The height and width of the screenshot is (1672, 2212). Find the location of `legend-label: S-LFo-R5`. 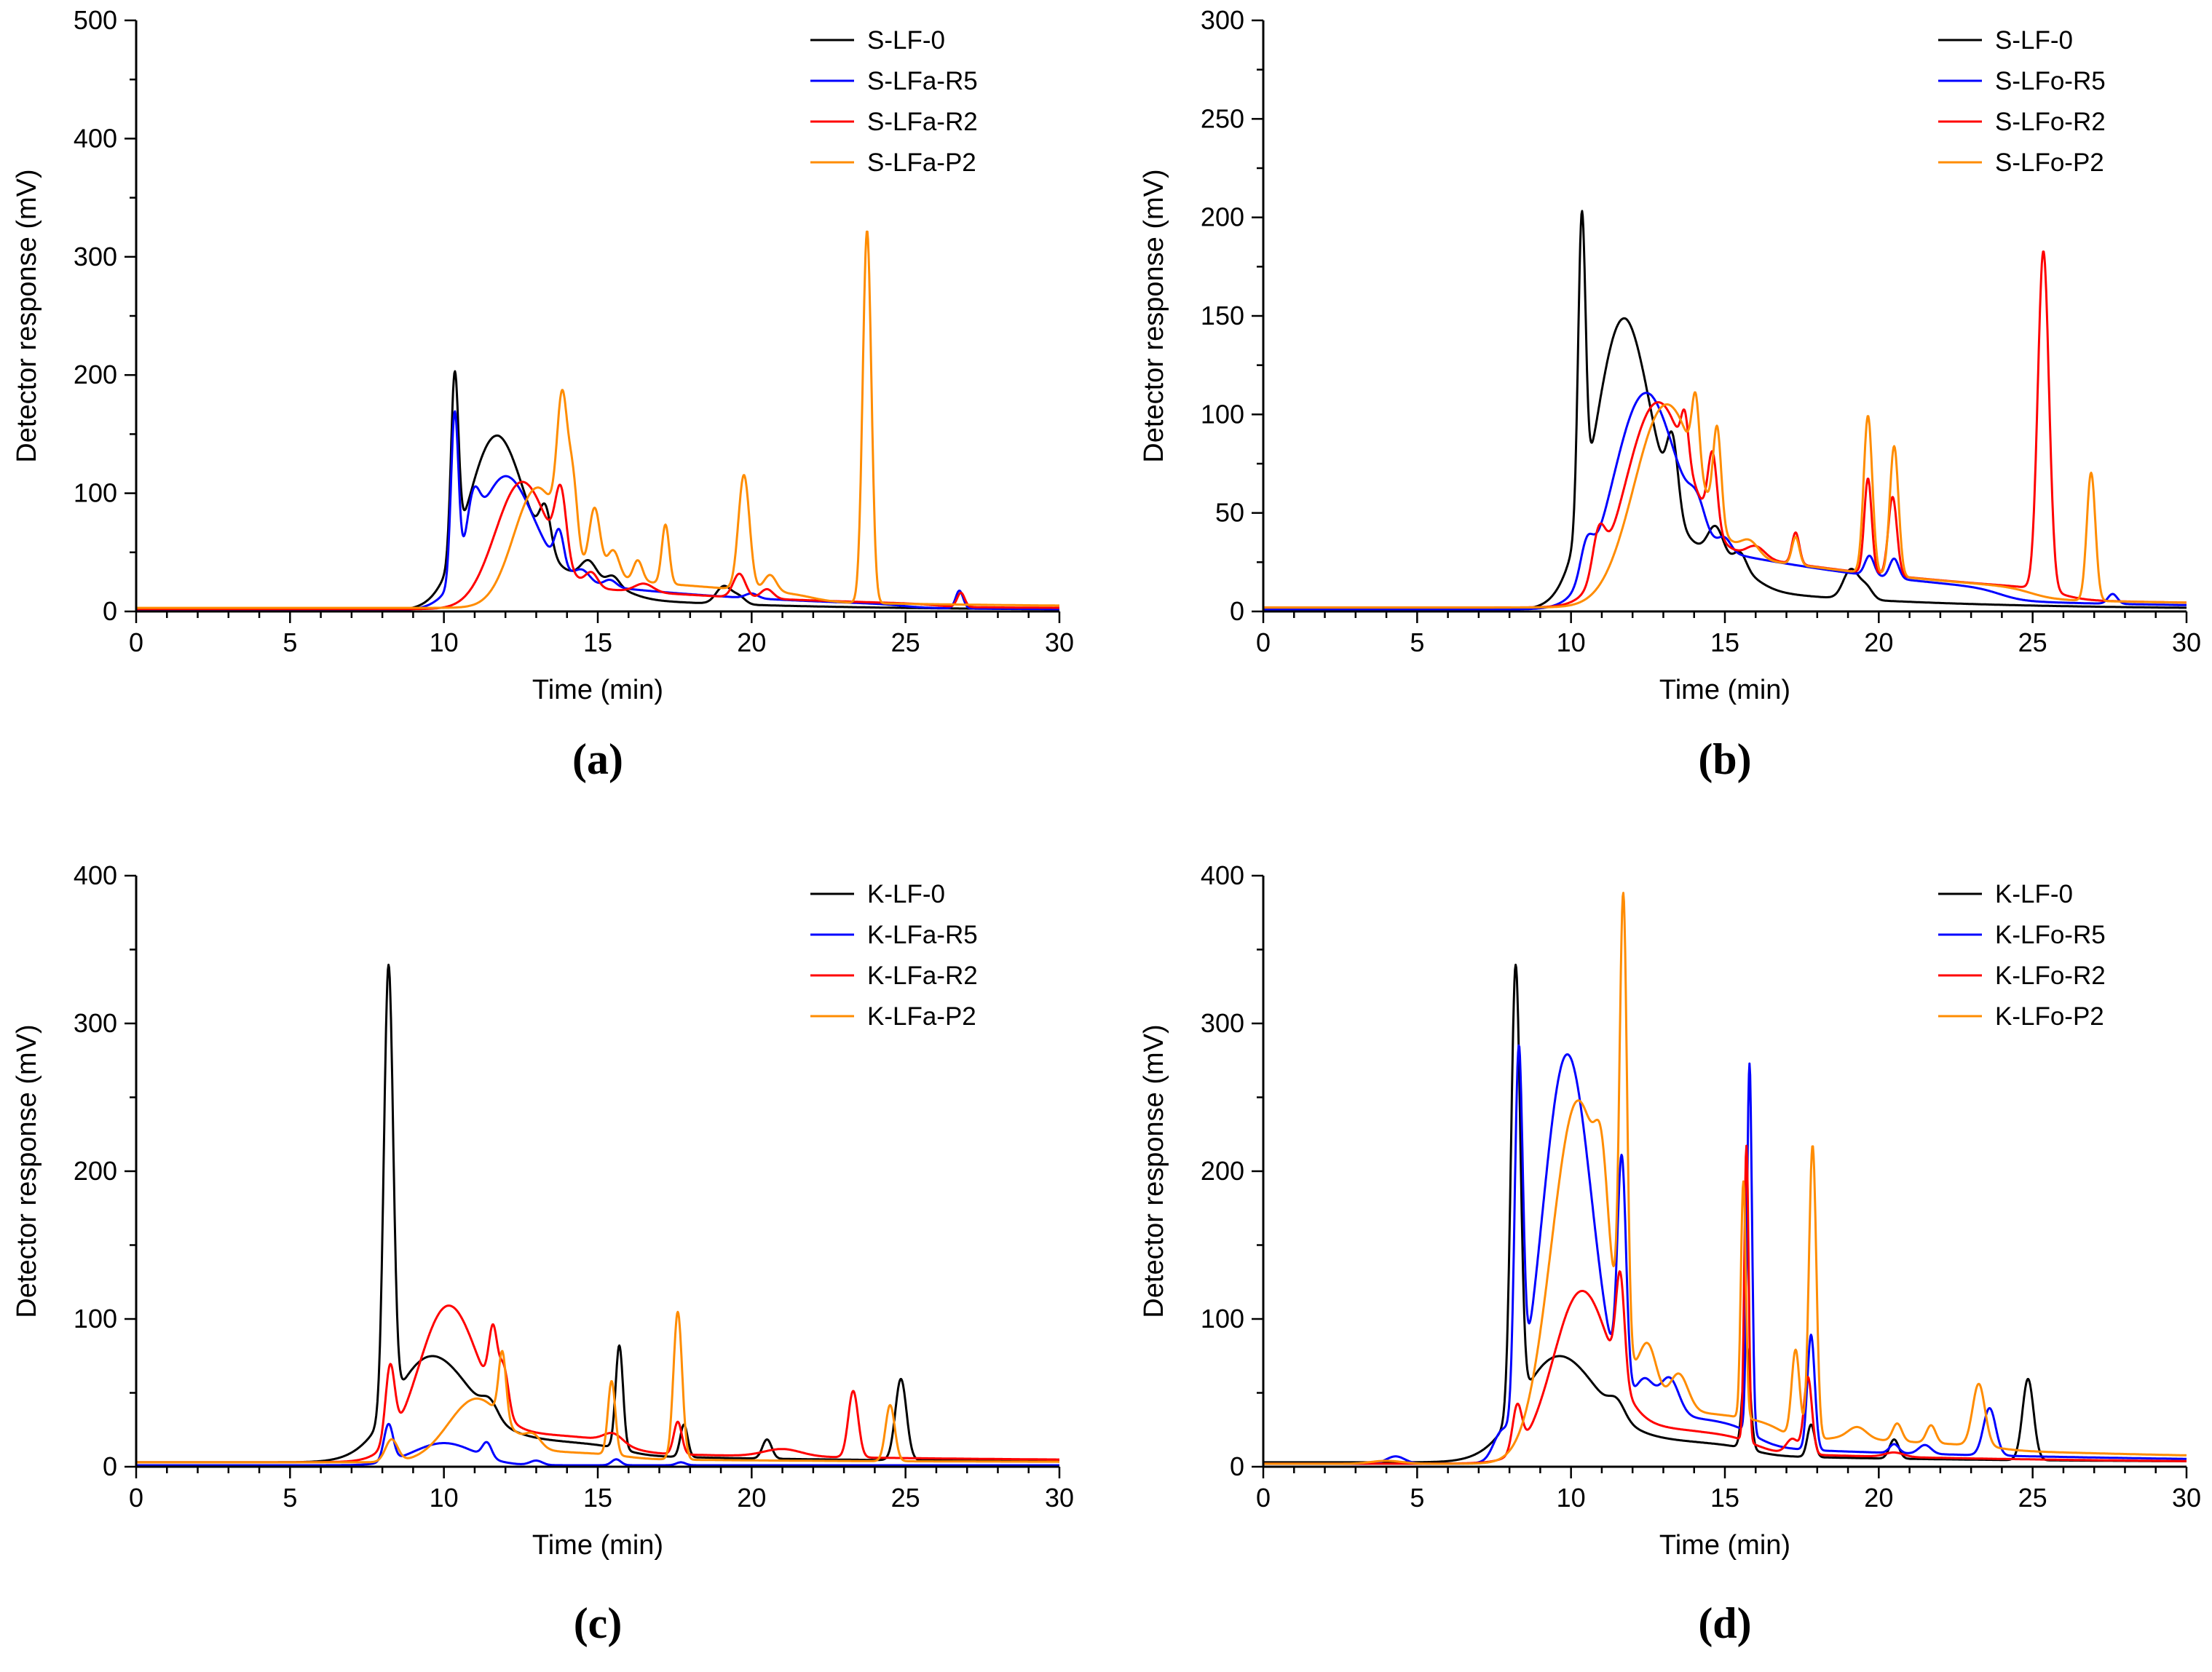

legend-label: S-LFo-R5 is located at coordinates (2050, 81).